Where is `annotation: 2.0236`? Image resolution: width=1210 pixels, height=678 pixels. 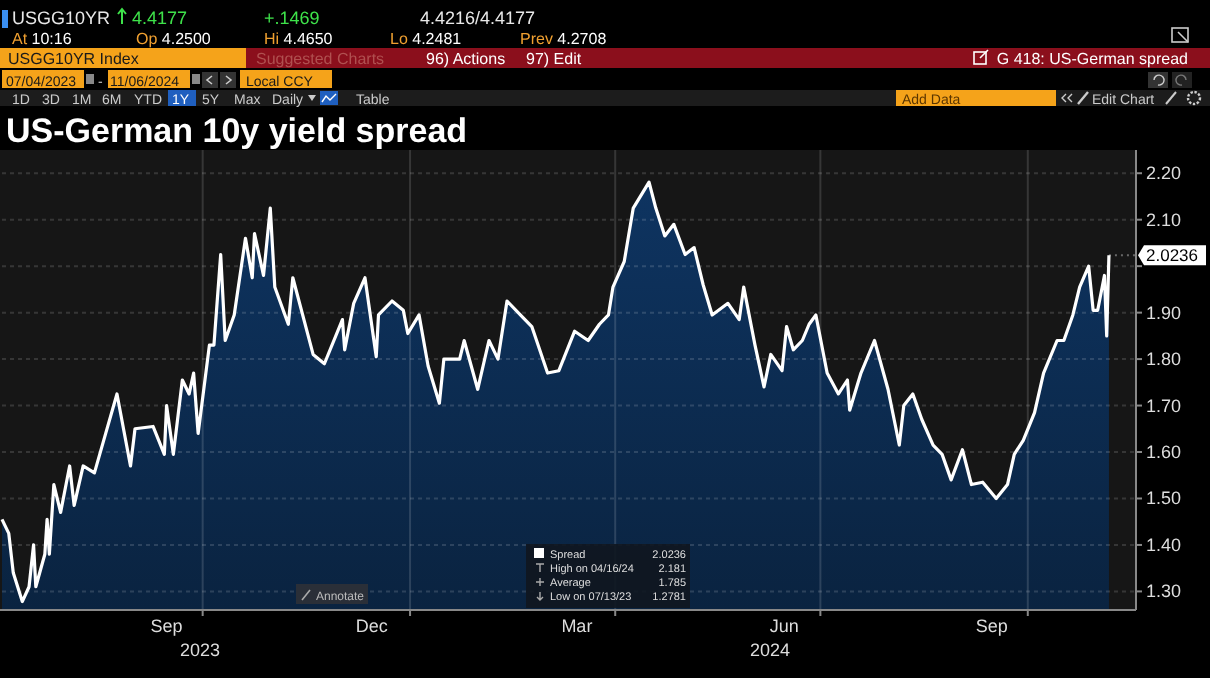
annotation: 2.0236 is located at coordinates (1172, 255).